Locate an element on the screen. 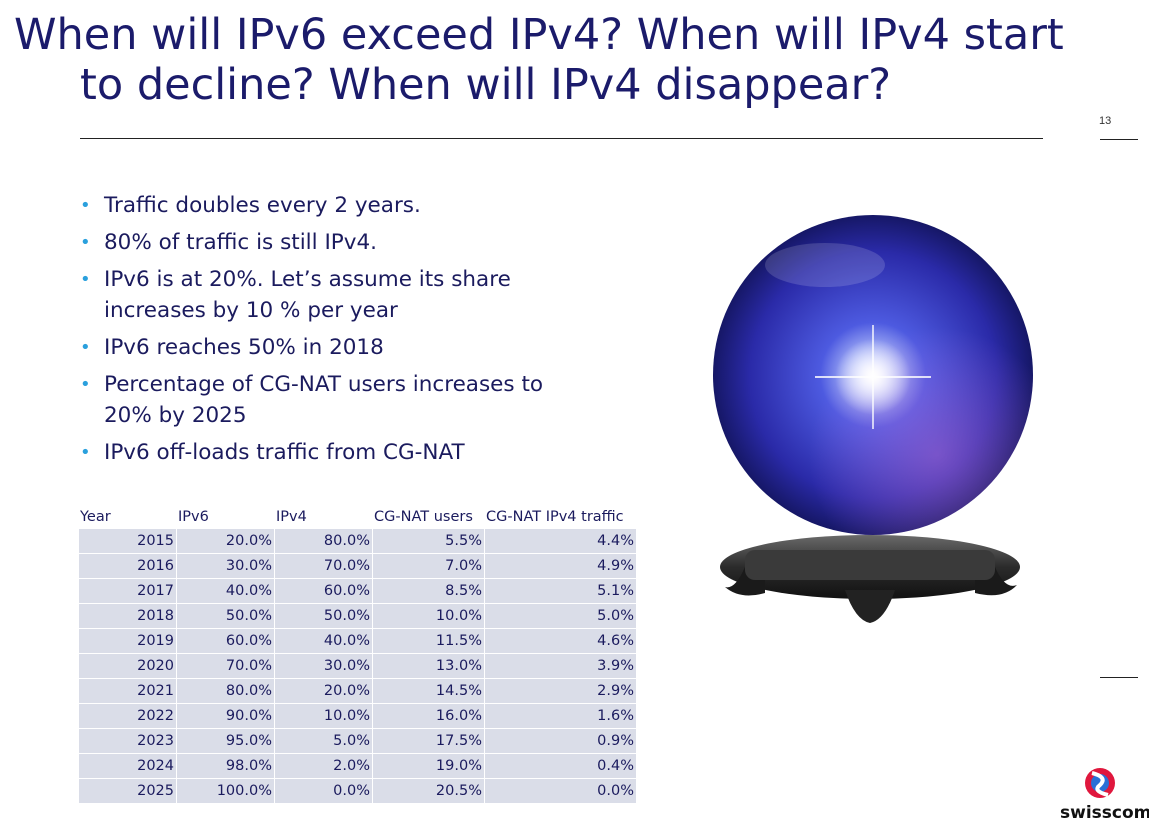 Image resolution: width=1149 pixels, height=837 pixels. side-rule-bottom is located at coordinates (1119, 677).